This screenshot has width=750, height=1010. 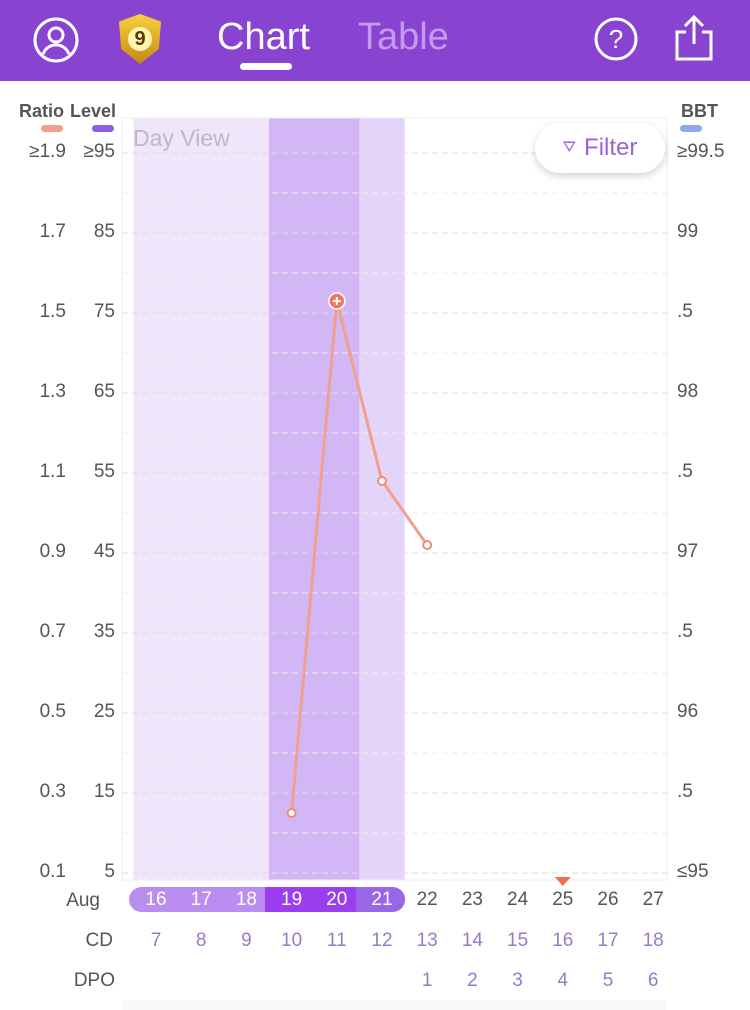 What do you see at coordinates (472, 899) in the screenshot?
I see `date-cell: 23` at bounding box center [472, 899].